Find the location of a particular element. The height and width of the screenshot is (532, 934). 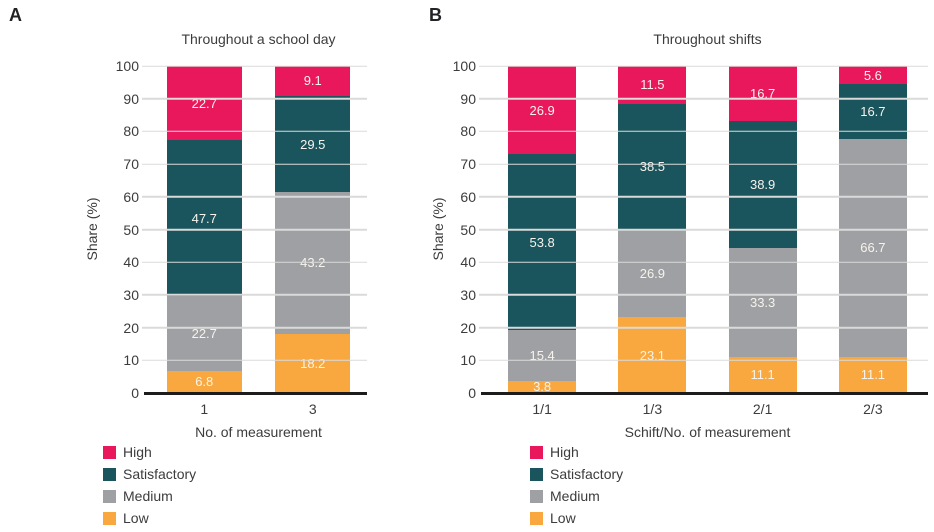

segment-satisfactory: 29.5 is located at coordinates (313, 144).